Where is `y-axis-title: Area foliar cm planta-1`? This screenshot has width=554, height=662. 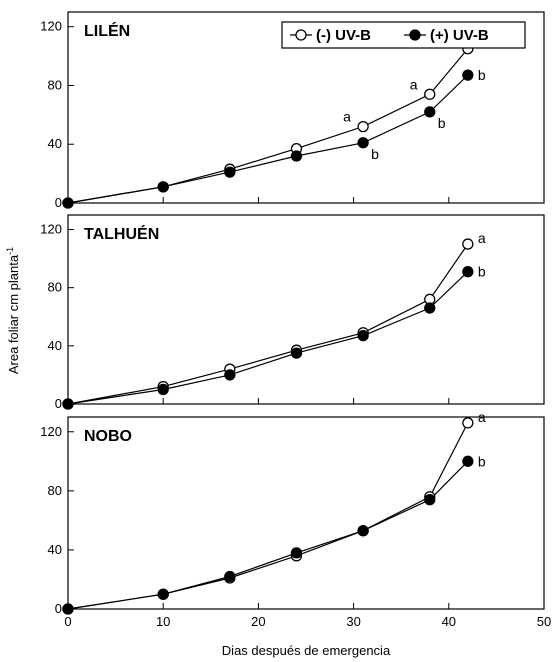
y-axis-title: Area foliar cm planta-1 is located at coordinates (13, 310).